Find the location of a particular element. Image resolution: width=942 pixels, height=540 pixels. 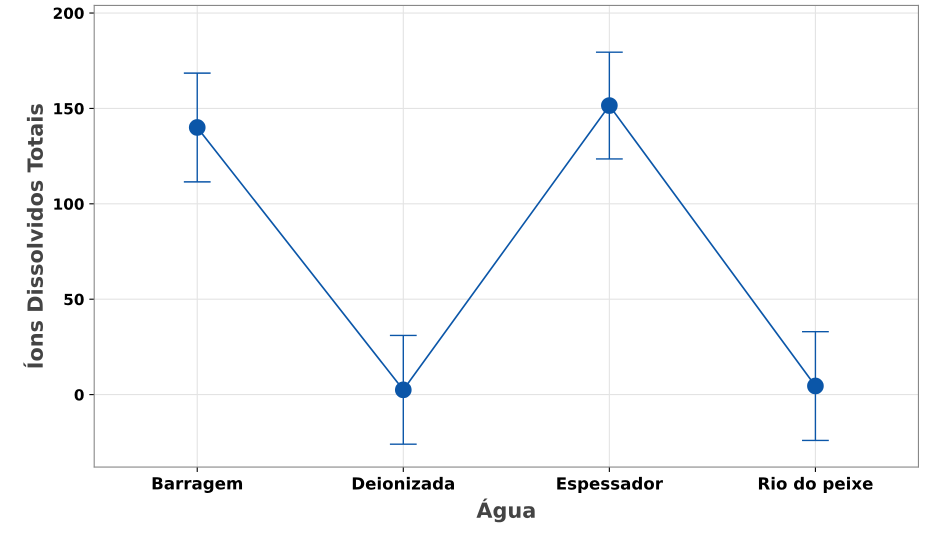

x-tick-label: Barragem is located at coordinates (197, 485).